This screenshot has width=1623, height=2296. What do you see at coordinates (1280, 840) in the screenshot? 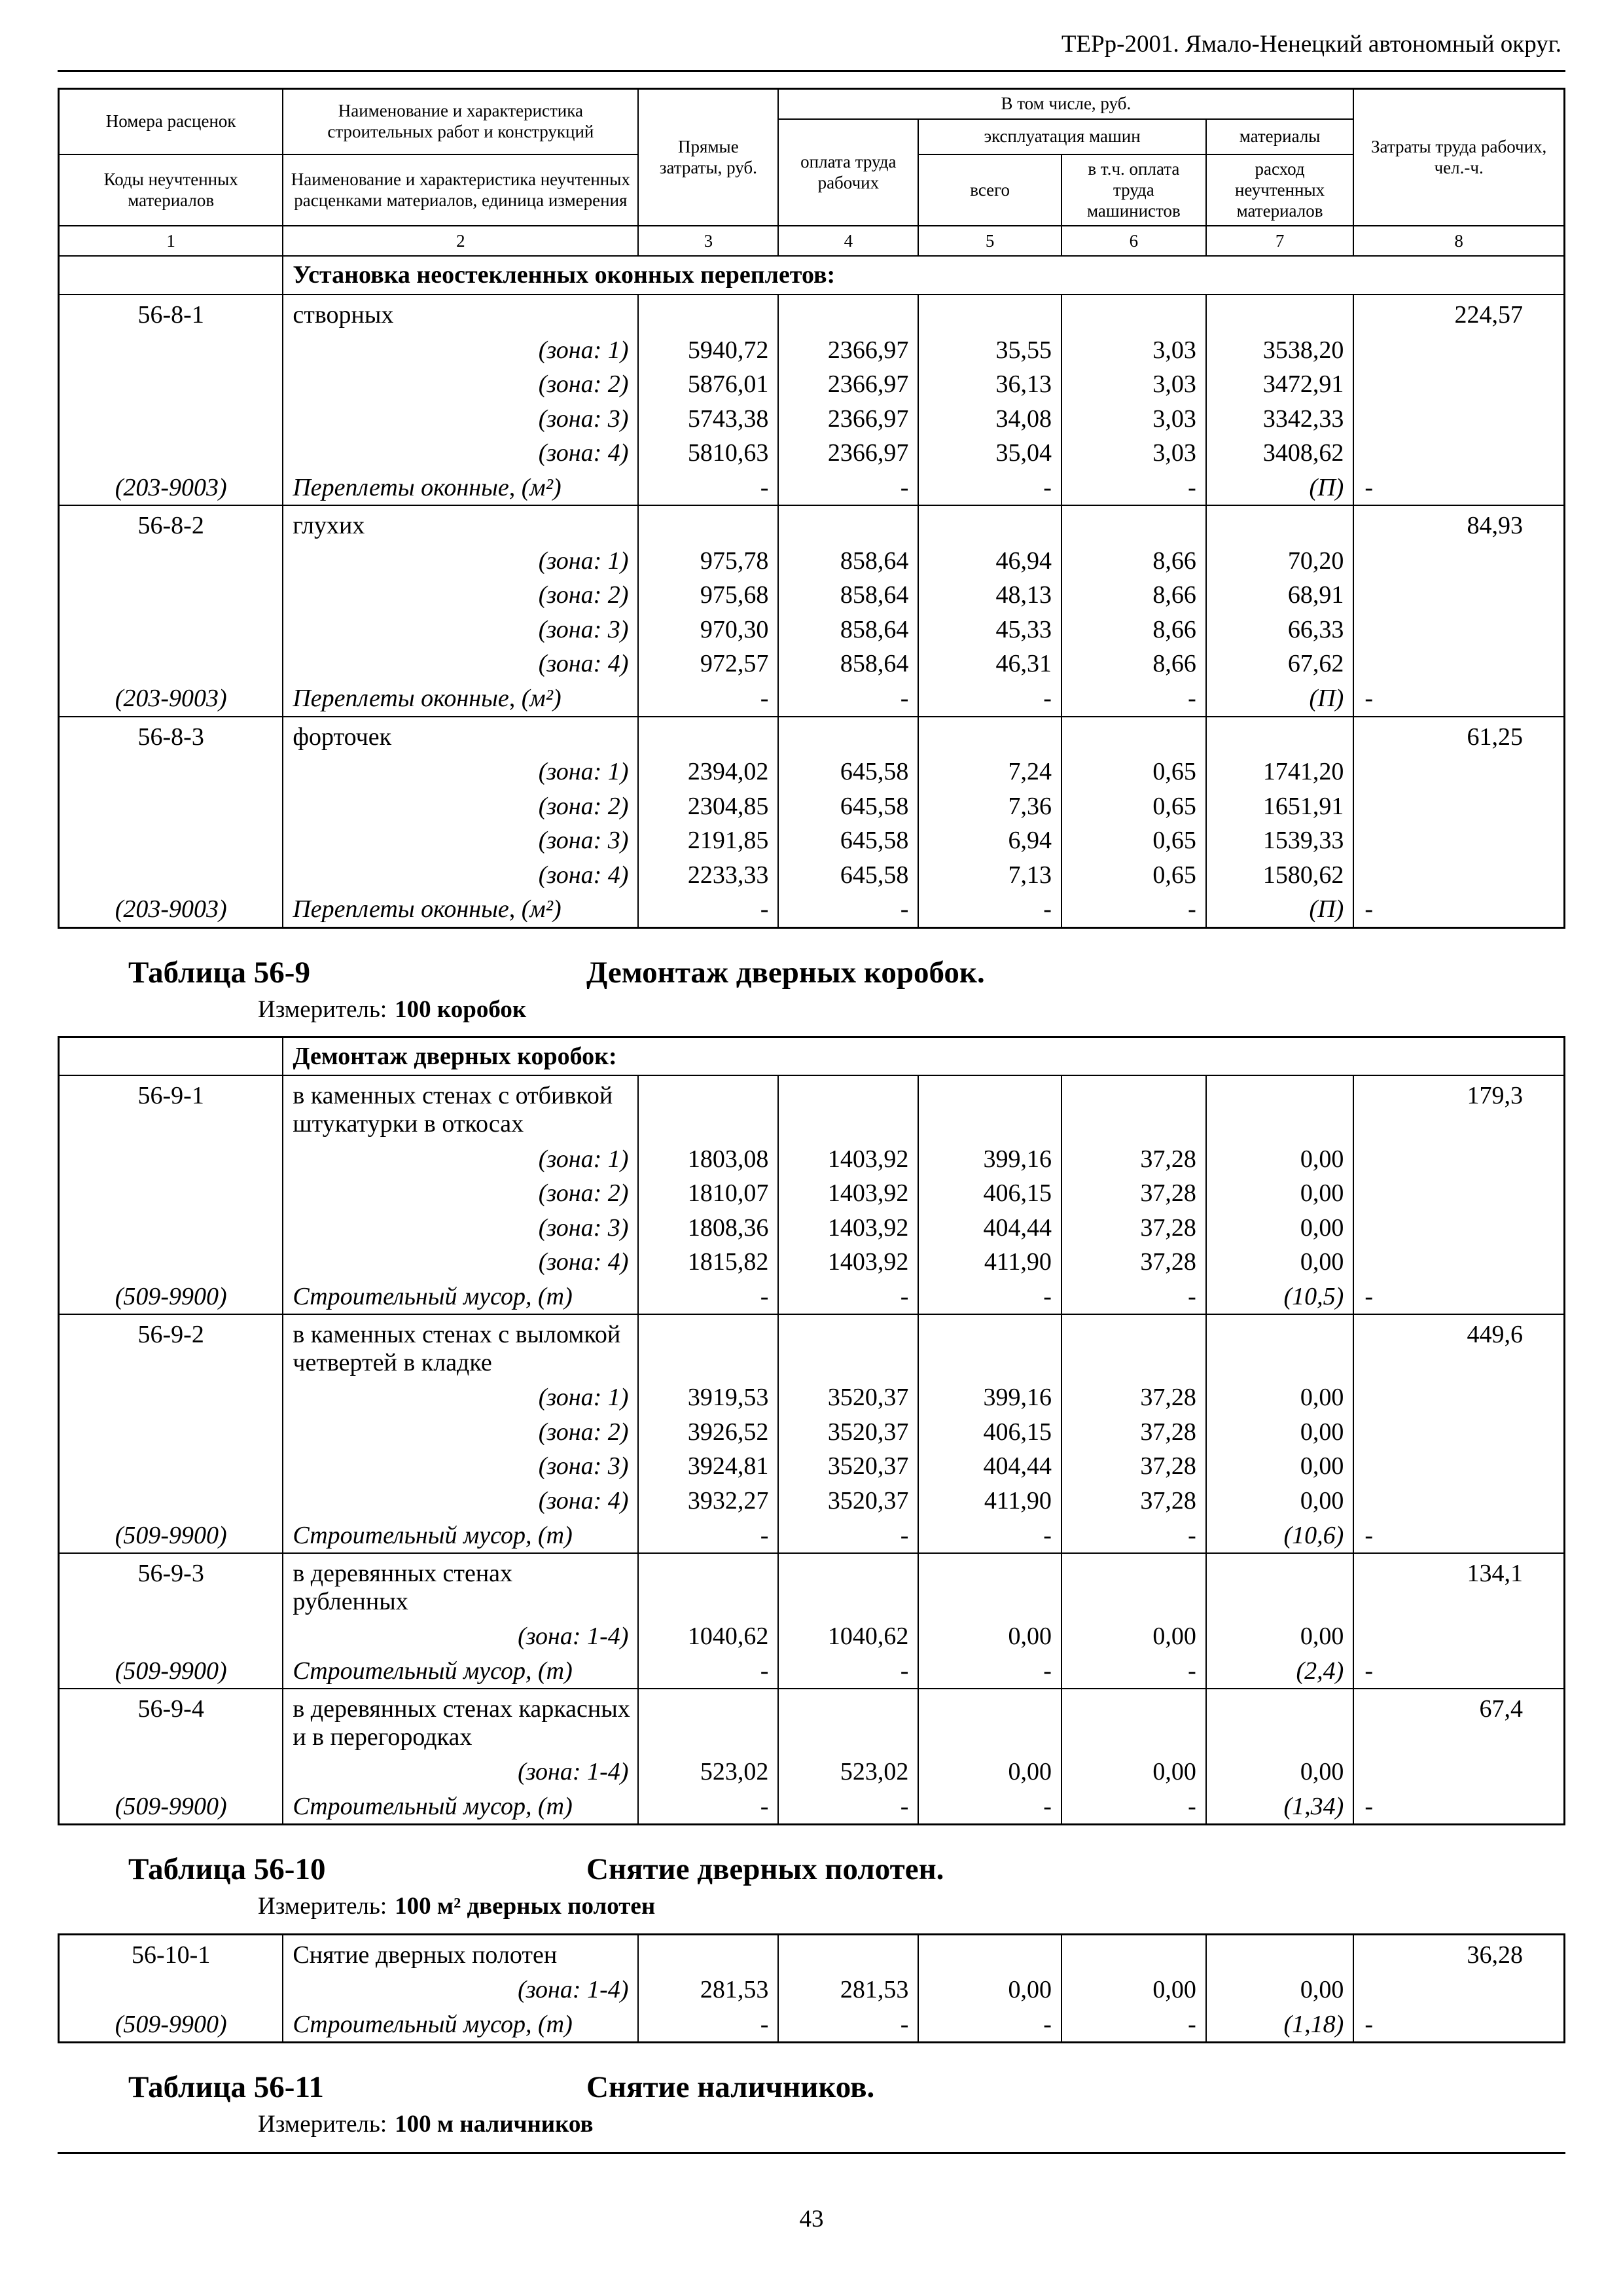
I see `materials-expense-cell: 1539,33` at bounding box center [1280, 840].